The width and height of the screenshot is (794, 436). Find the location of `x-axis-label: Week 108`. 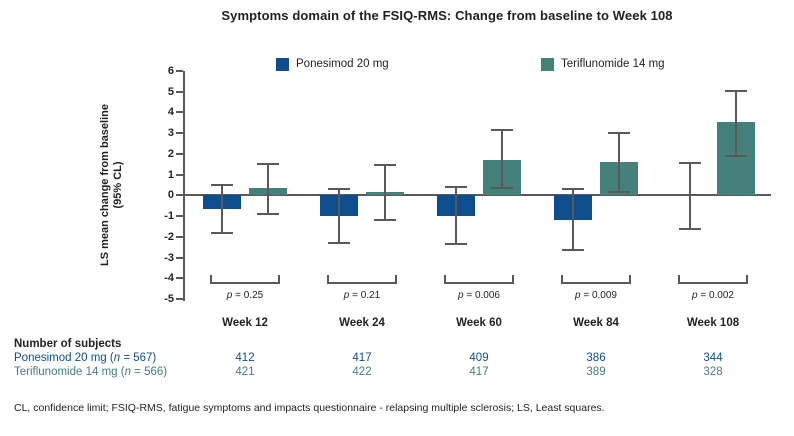

x-axis-label: Week 108 is located at coordinates (713, 323).